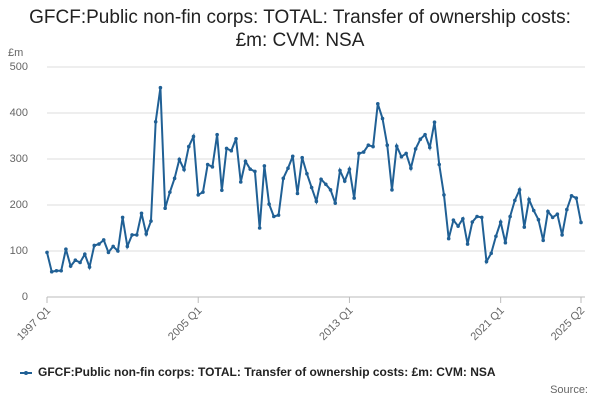 This screenshot has width=600, height=400. What do you see at coordinates (19, 205) in the screenshot?
I see `y-tick-label: 200` at bounding box center [19, 205].